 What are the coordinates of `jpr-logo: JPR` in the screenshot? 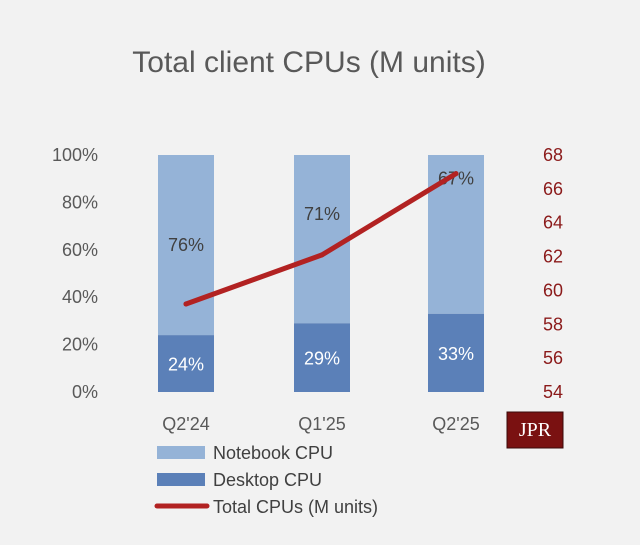 It's located at (535, 430).